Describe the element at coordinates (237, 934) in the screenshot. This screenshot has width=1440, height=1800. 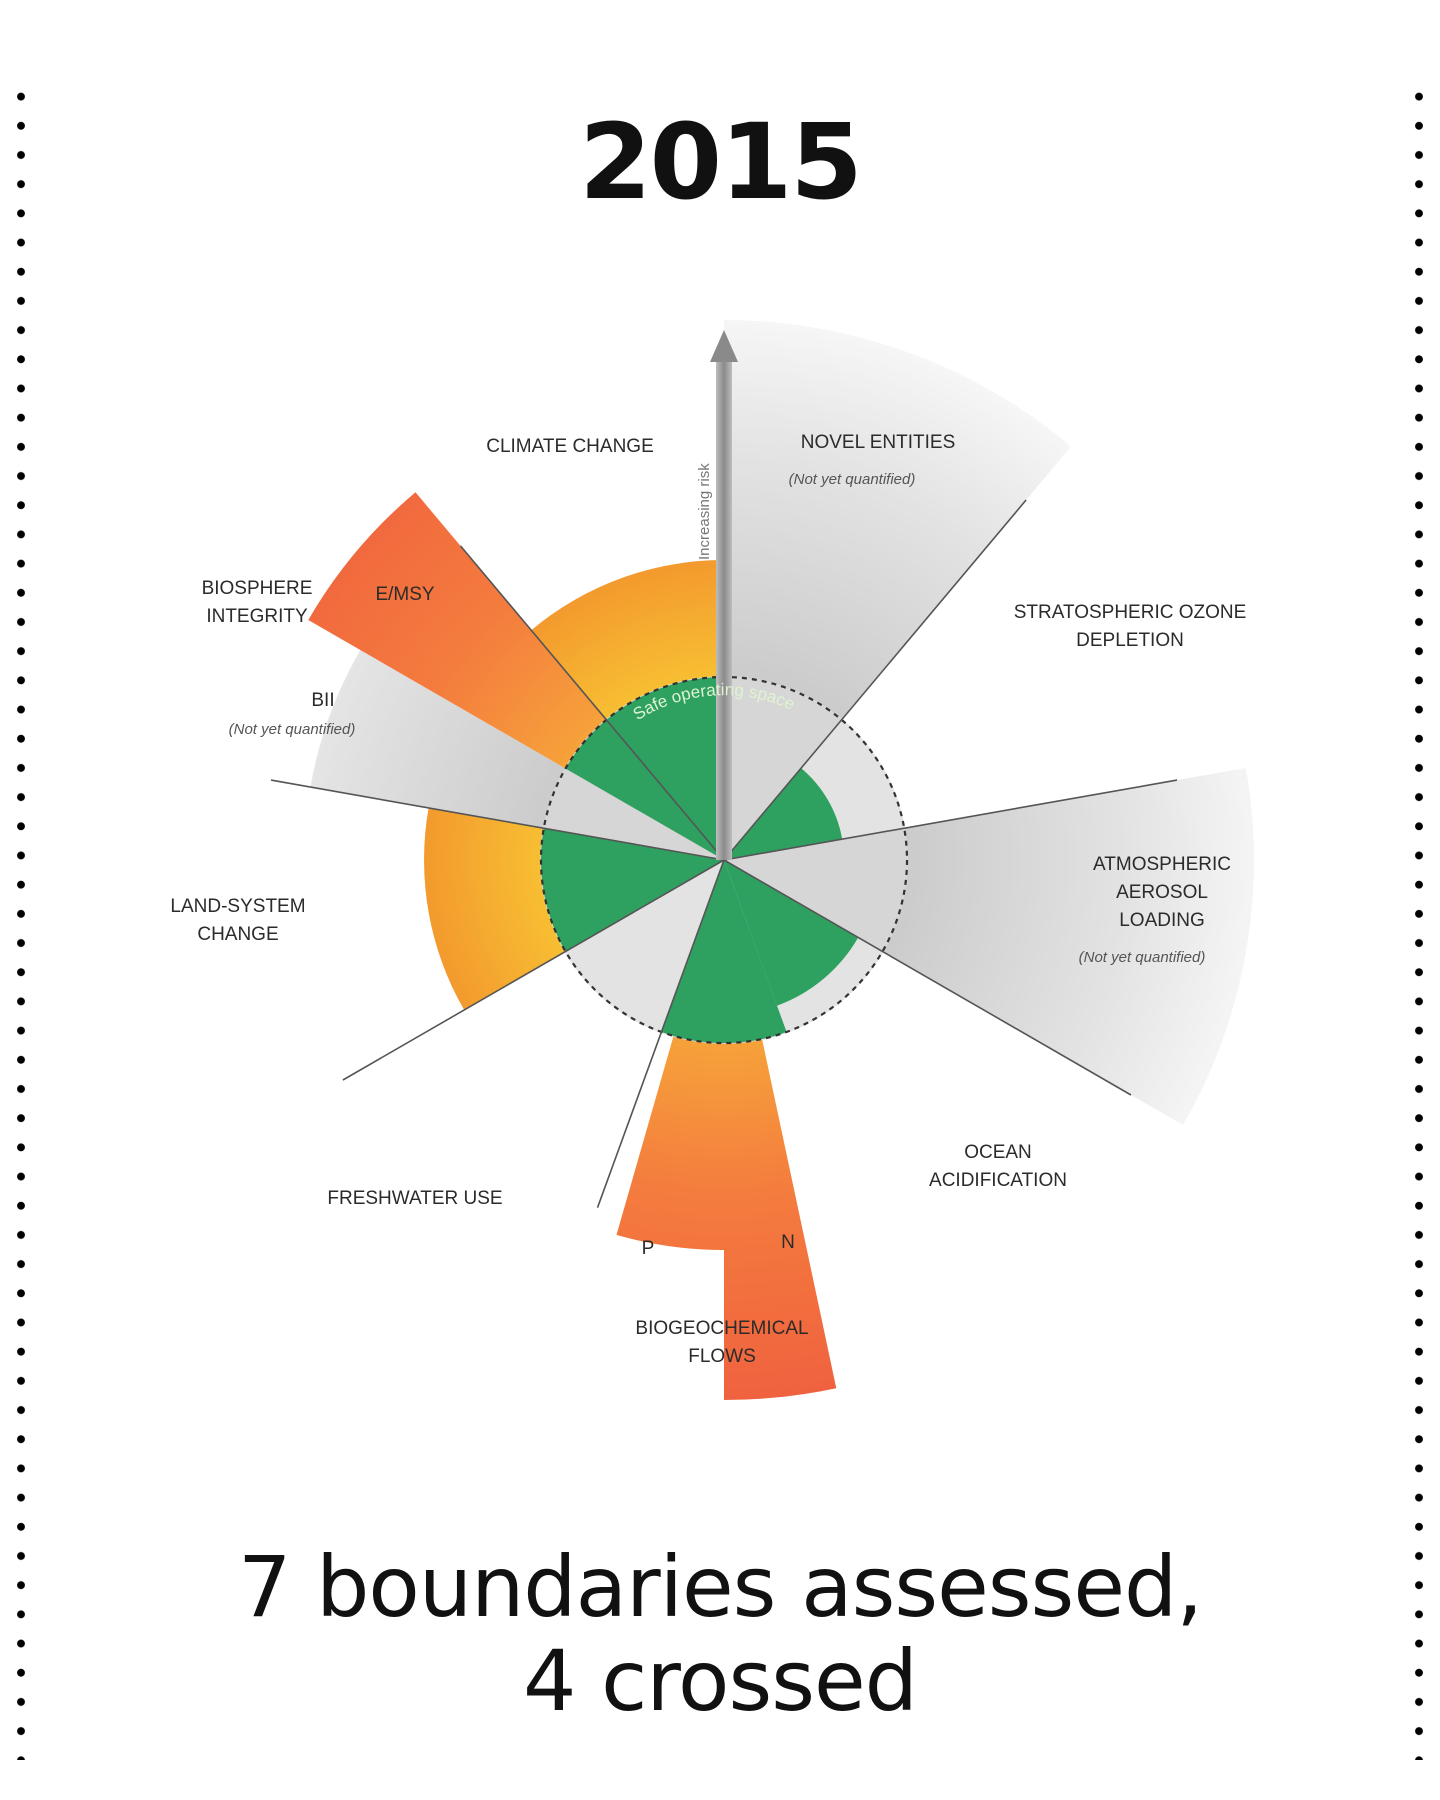
I see `land-system-label-line2: CHANGE` at that location.